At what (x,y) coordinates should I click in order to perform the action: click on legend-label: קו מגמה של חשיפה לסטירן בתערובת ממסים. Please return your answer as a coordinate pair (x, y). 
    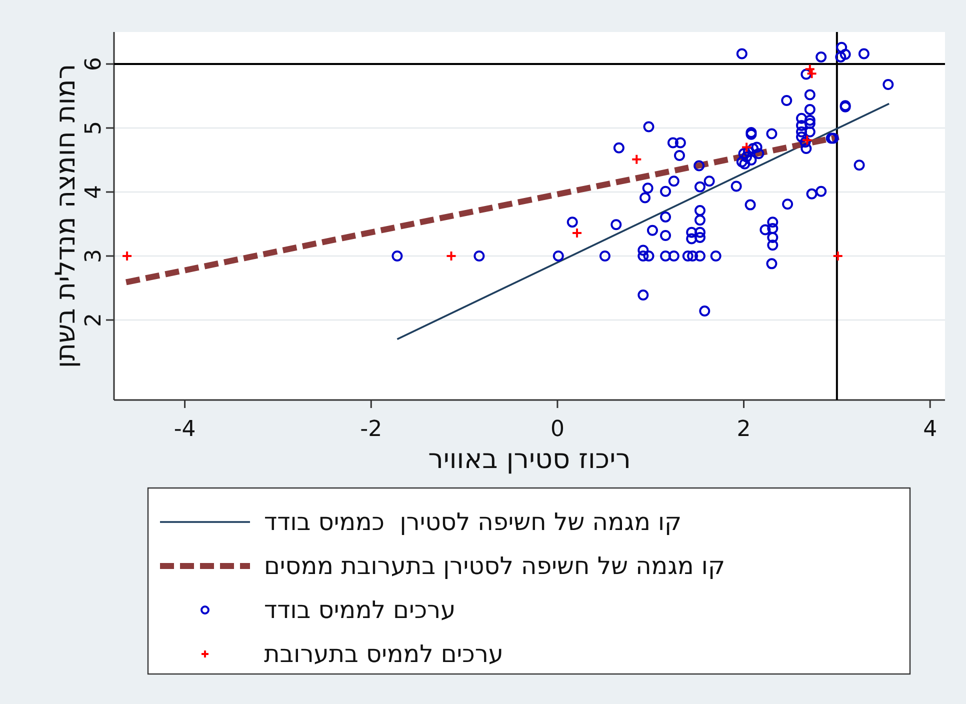
    Looking at the image, I should click on (494, 566).